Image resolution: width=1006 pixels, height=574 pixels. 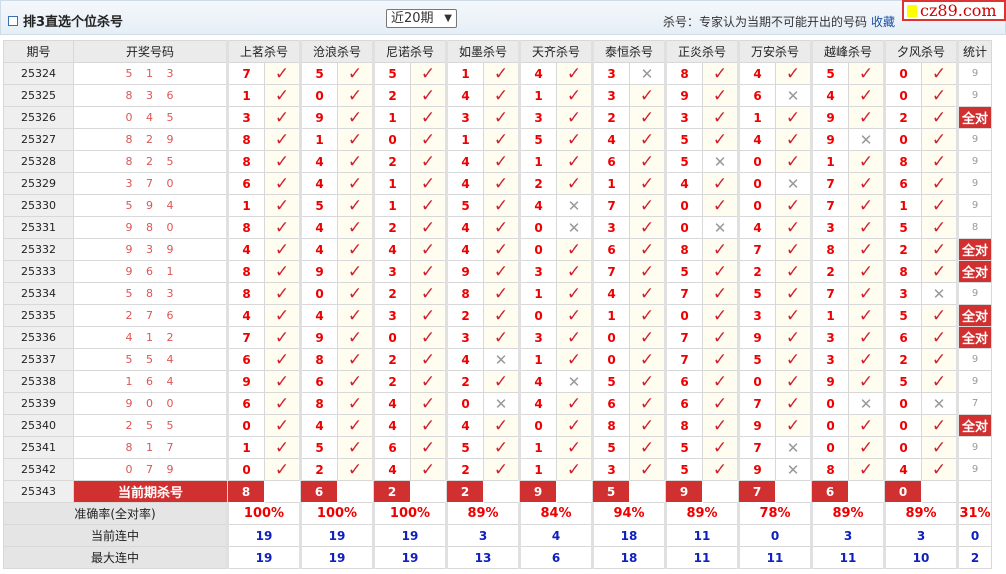 What do you see at coordinates (150, 447) in the screenshot?
I see `draw-cell: 8 1 7` at bounding box center [150, 447].